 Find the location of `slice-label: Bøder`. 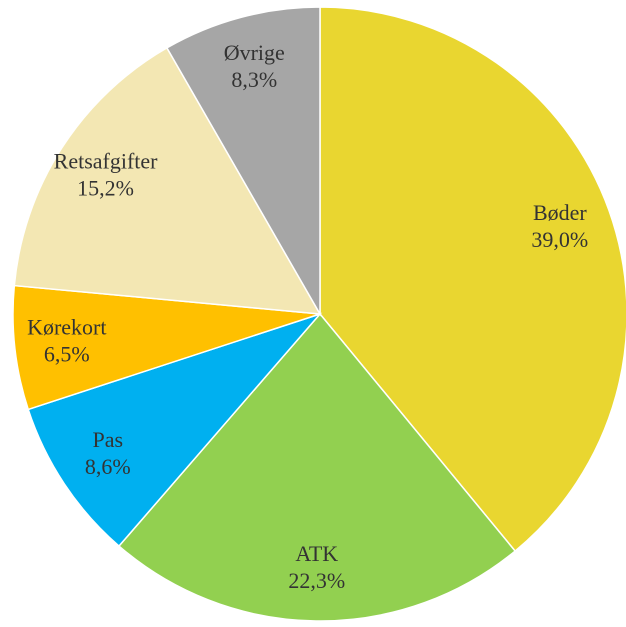

slice-label: Bøder is located at coordinates (560, 212).